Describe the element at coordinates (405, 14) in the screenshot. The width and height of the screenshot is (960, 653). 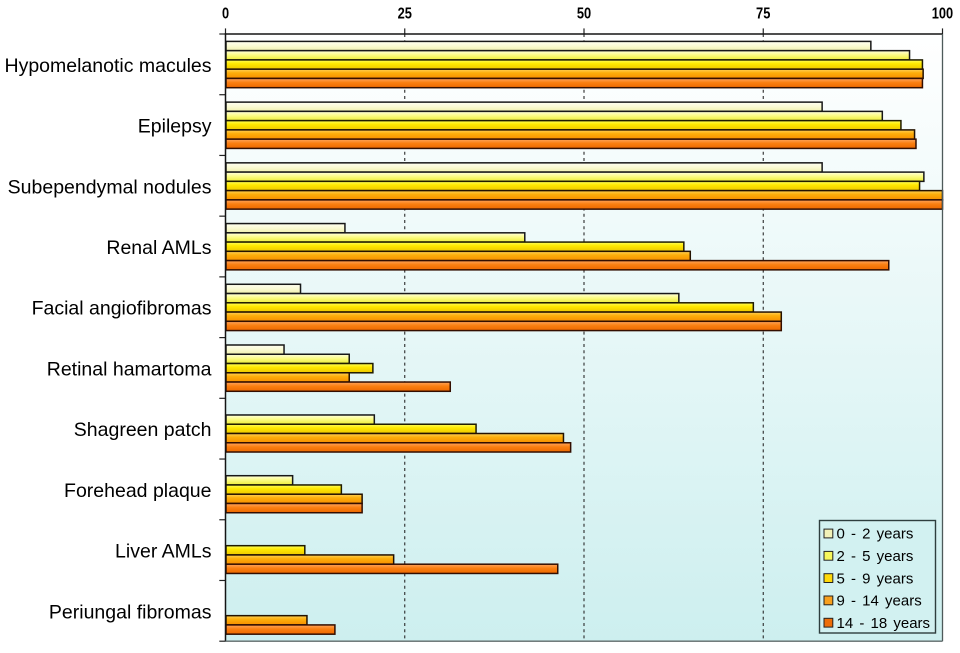
I see `svg-text: 25` at that location.